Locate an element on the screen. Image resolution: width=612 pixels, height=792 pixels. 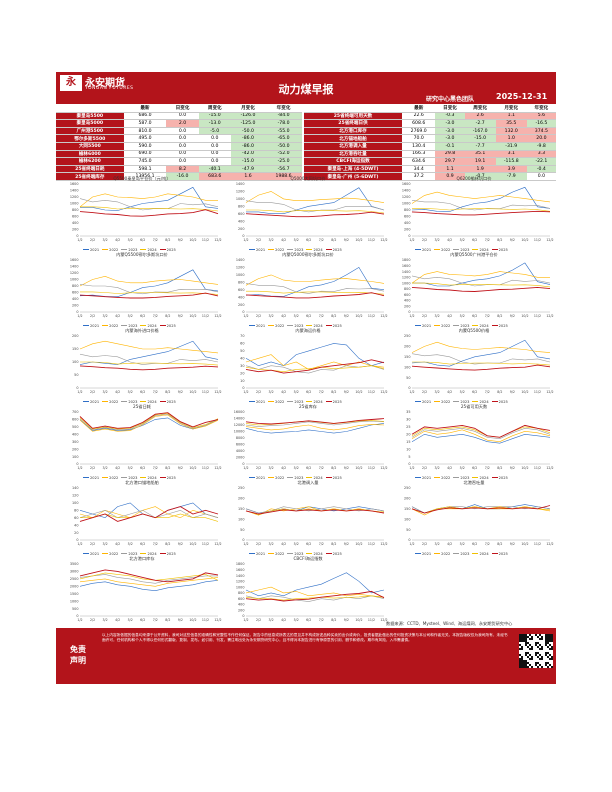
table-cell: -167.0 is located at coordinates (480, 131).